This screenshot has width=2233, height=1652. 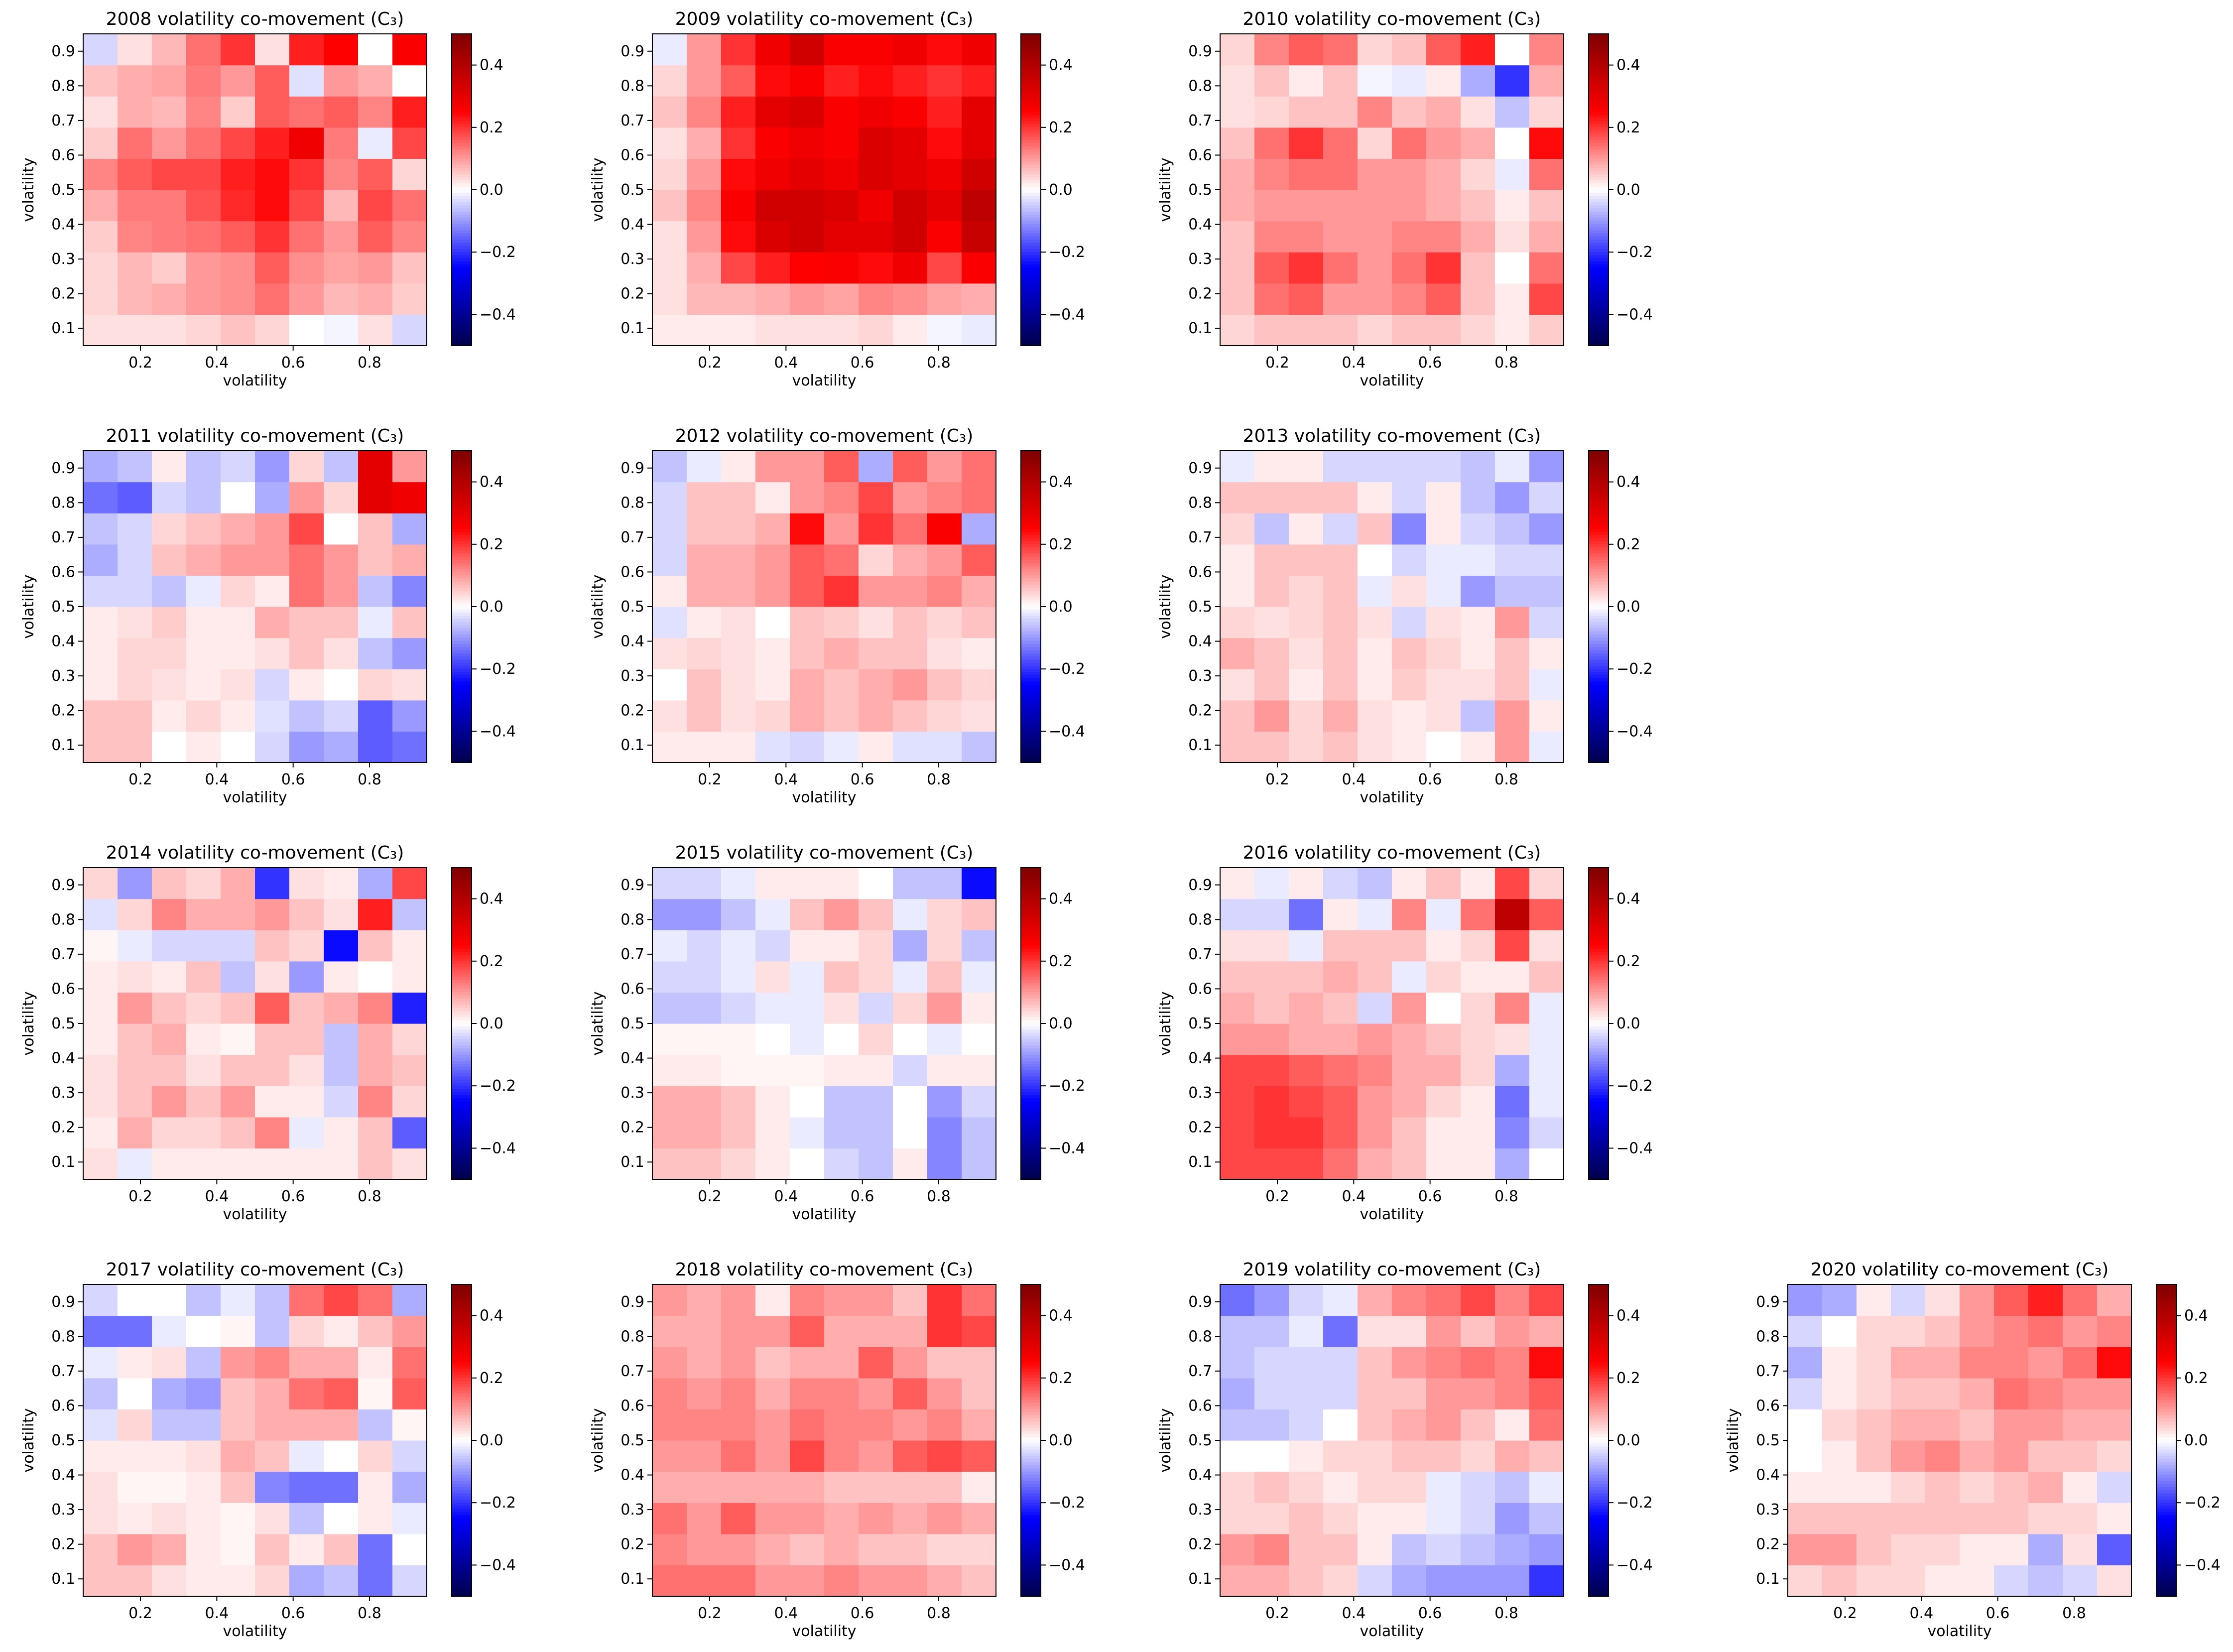 I want to click on y-tick-label: 0.6, so click(x=632, y=155).